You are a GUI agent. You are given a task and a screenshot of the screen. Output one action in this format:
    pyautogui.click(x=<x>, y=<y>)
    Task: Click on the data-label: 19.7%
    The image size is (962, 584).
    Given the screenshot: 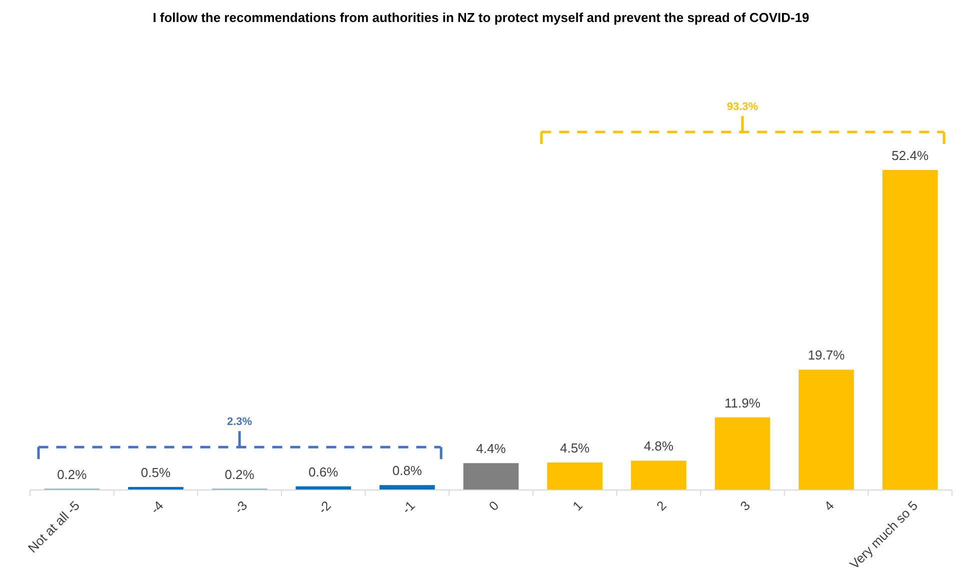 What is the action you would take?
    pyautogui.click(x=827, y=355)
    